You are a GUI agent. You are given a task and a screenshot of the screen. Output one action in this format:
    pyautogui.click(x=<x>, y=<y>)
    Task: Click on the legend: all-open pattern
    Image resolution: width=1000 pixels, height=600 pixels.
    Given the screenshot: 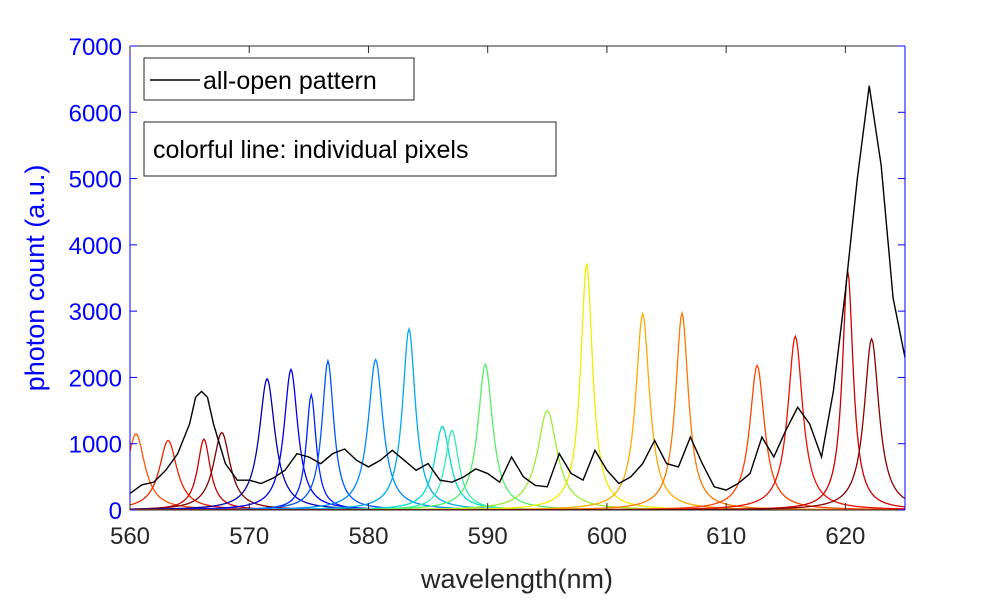 What is the action you would take?
    pyautogui.click(x=279, y=79)
    